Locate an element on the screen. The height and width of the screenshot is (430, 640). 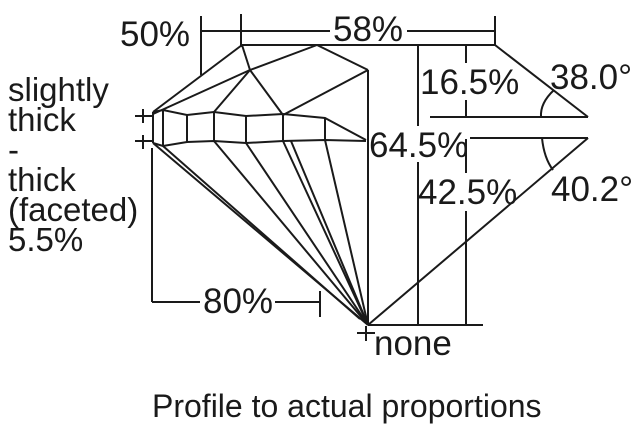
girdle-thickness-label: slightly thick - thick (faceted) 5.5% is located at coordinates (73, 164).